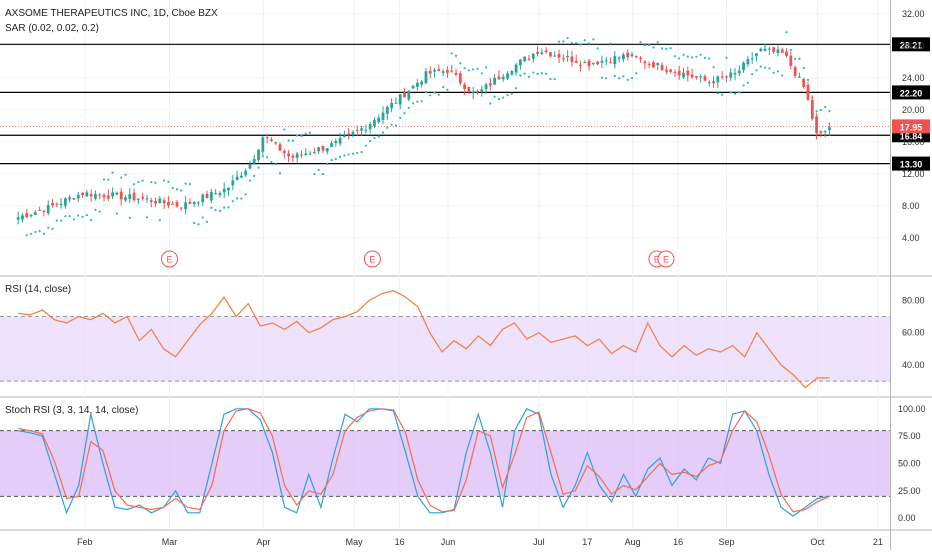 The height and width of the screenshot is (555, 932). Describe the element at coordinates (913, 142) in the screenshot. I see `price-tick-label: 16.00` at that location.